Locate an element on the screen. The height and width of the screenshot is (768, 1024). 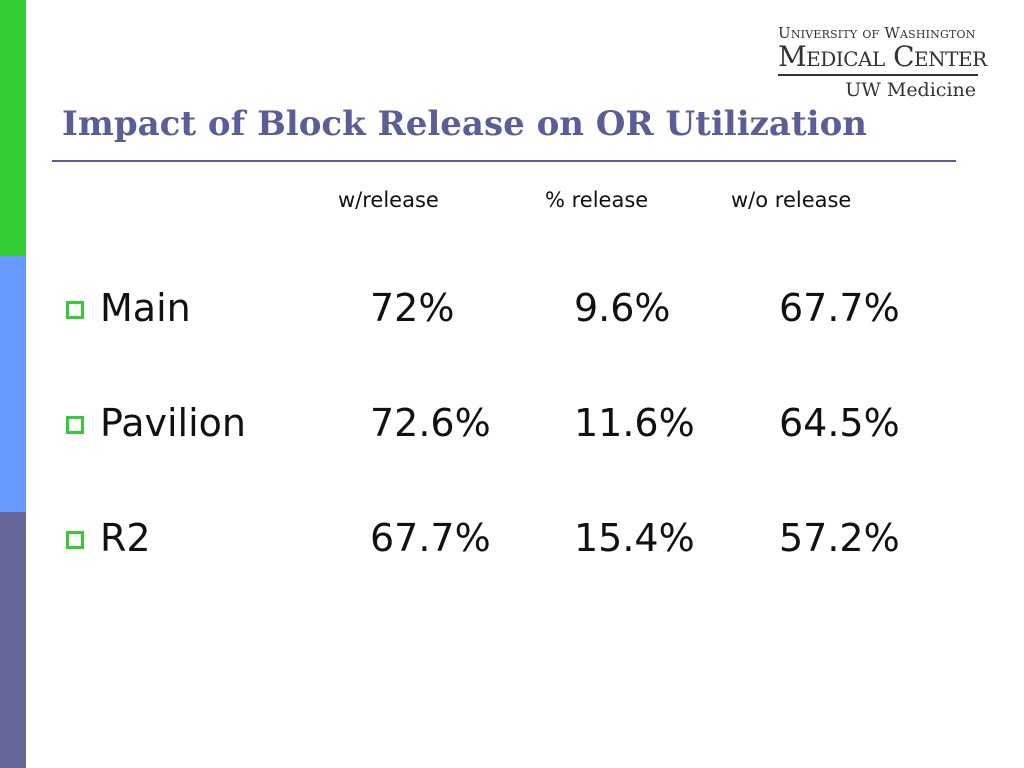
table-row-r2: R2 67.7% 15.4% 57.2% is located at coordinates (514, 538).